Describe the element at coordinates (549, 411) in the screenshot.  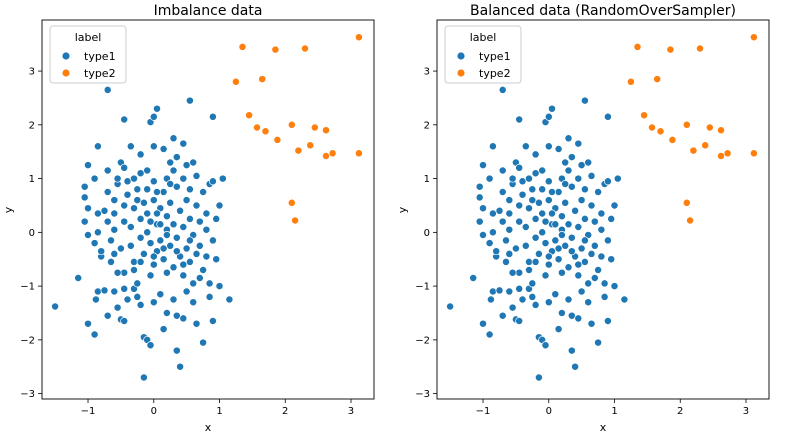
I see `right-x-tick-label: 0` at that location.